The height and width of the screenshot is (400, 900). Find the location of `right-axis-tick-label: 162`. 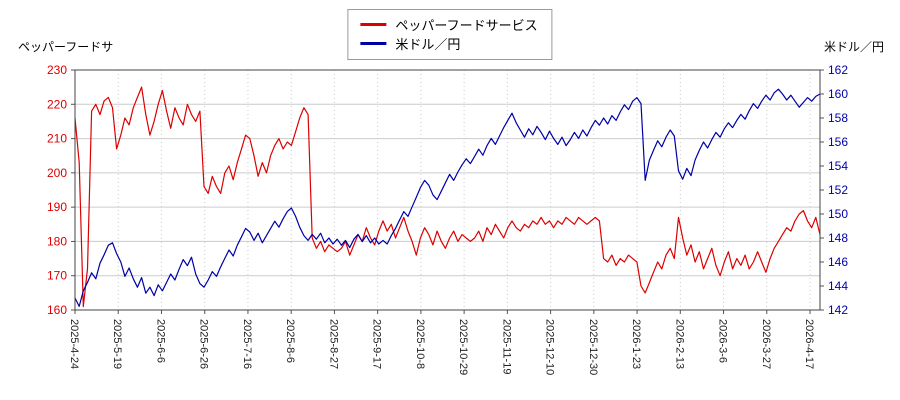

right-axis-tick-label: 162 is located at coordinates (838, 70).